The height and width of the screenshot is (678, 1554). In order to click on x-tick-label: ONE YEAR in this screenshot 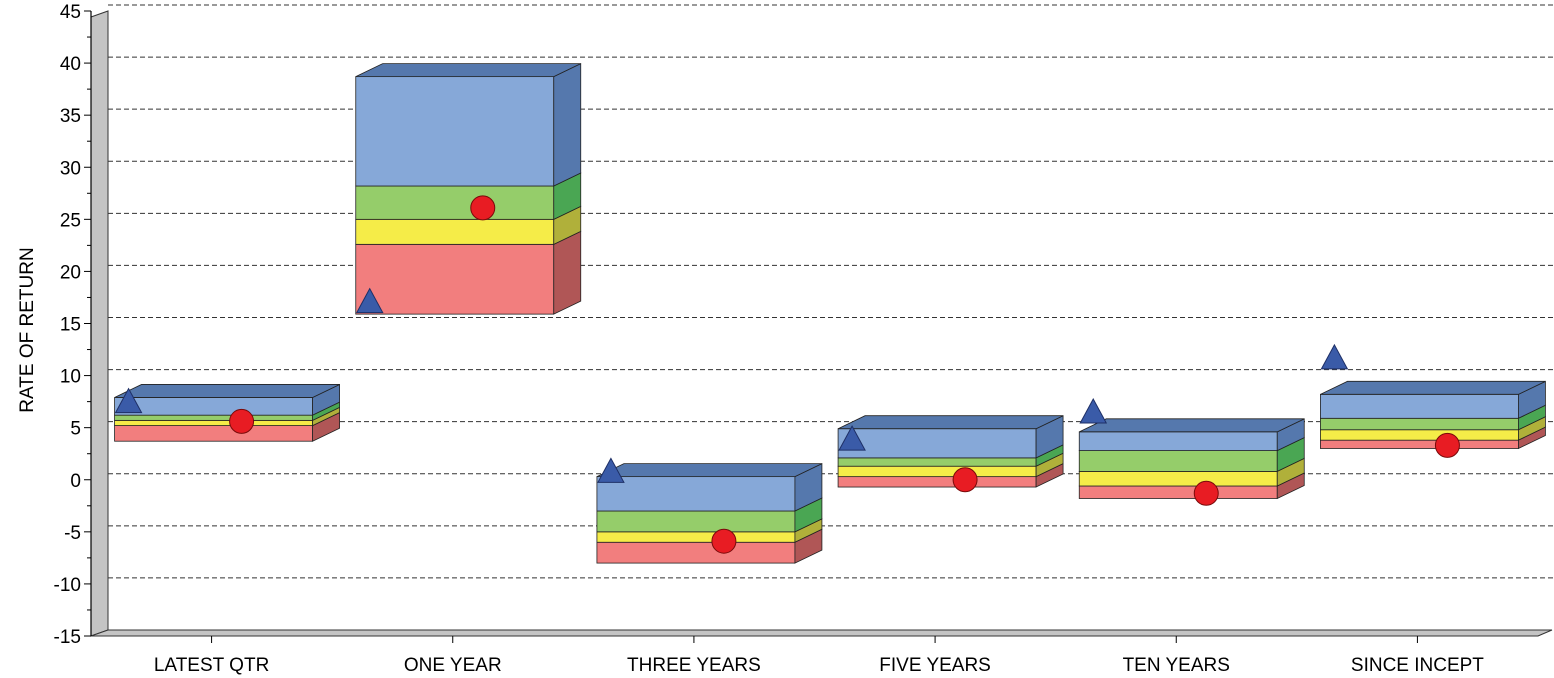, I will do `click(453, 665)`.